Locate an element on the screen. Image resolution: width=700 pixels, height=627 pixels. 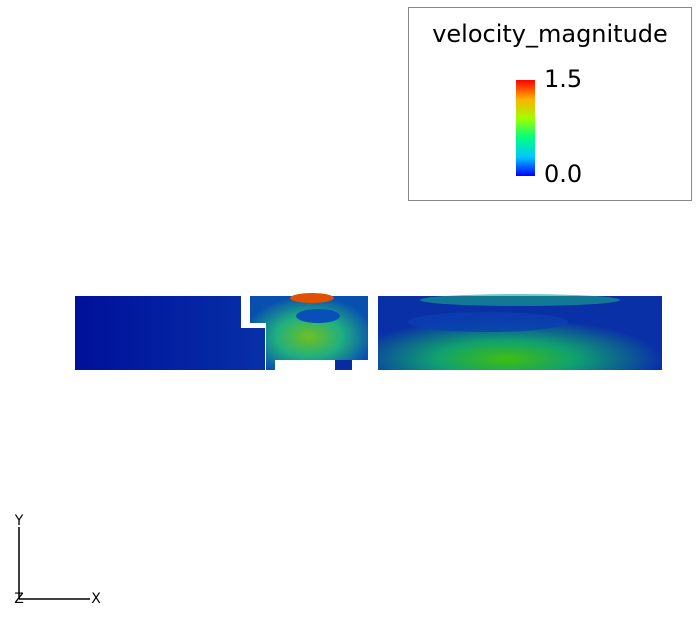
x-axis-label: X is located at coordinates (96, 599).